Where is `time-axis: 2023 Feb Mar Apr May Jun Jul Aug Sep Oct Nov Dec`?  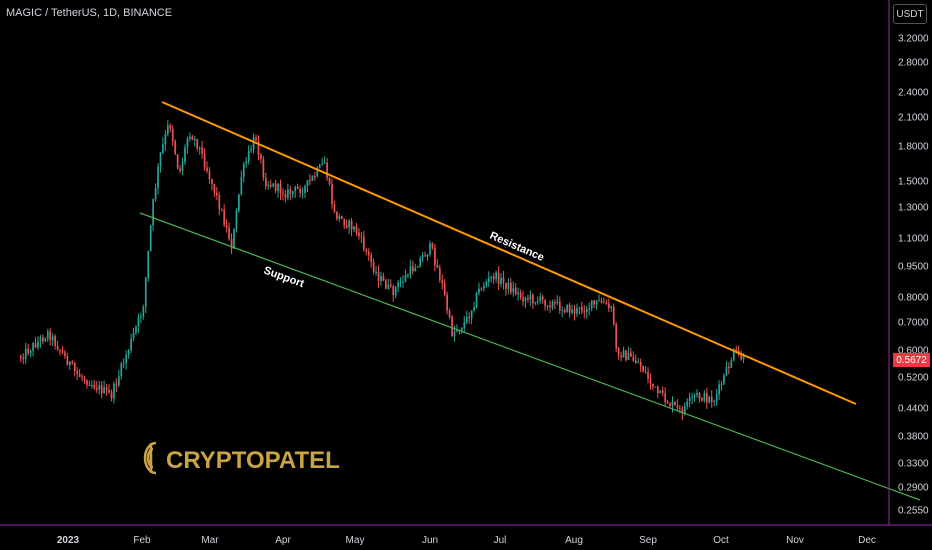
time-axis: 2023 Feb Mar Apr May Jun Jul Aug Sep Oct Nov Dec is located at coordinates (466, 540).